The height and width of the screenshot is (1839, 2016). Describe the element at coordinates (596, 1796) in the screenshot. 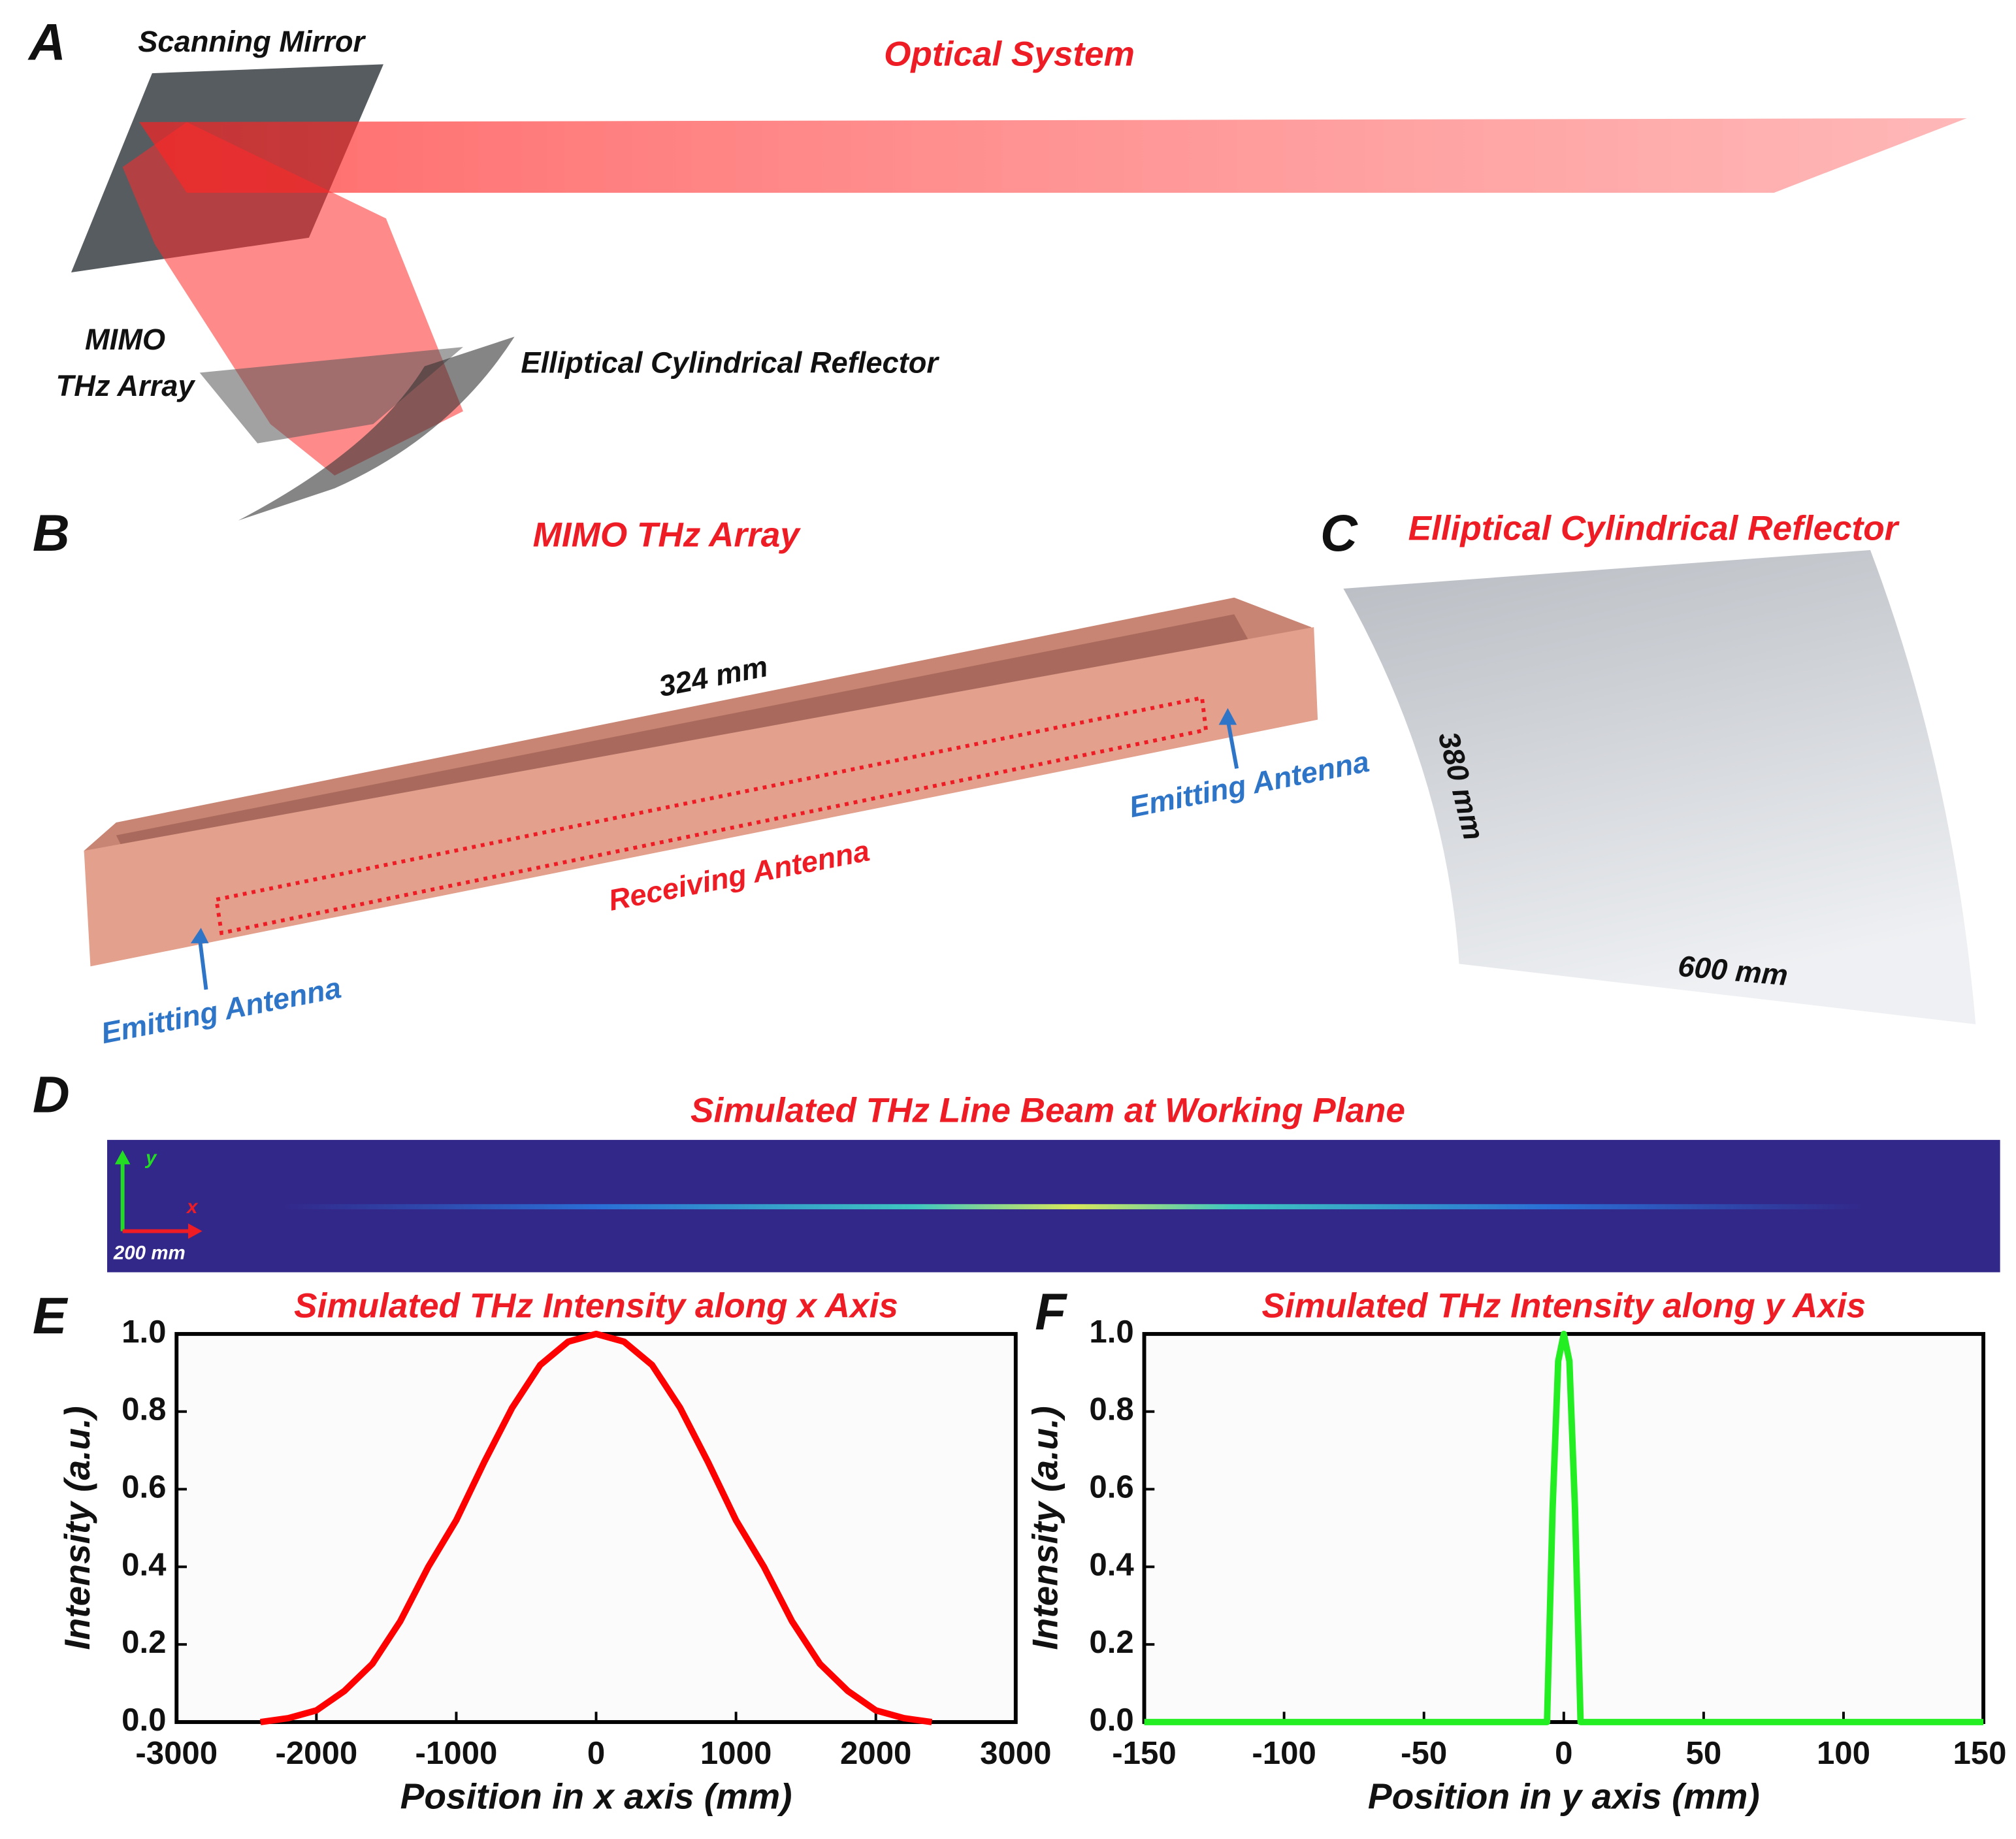

I see `x-axis-label: Position in x axis (mm)` at that location.